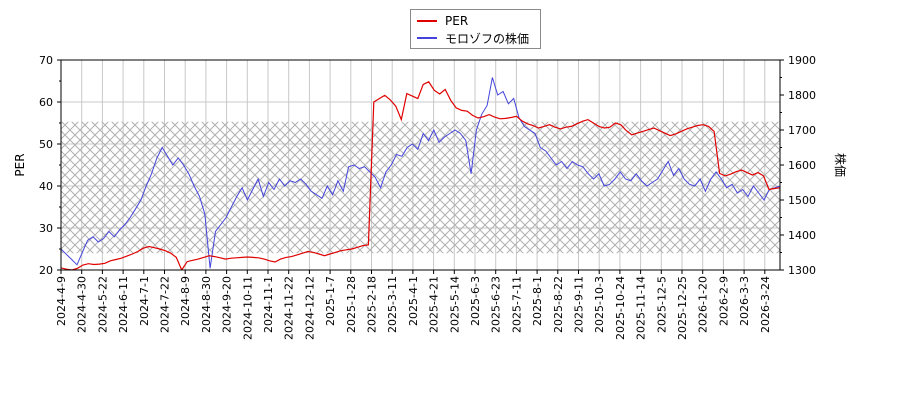 This screenshot has width=900, height=400. What do you see at coordinates (487, 38) in the screenshot?
I see `legend-label-price: モロゾフの株価` at bounding box center [487, 38].